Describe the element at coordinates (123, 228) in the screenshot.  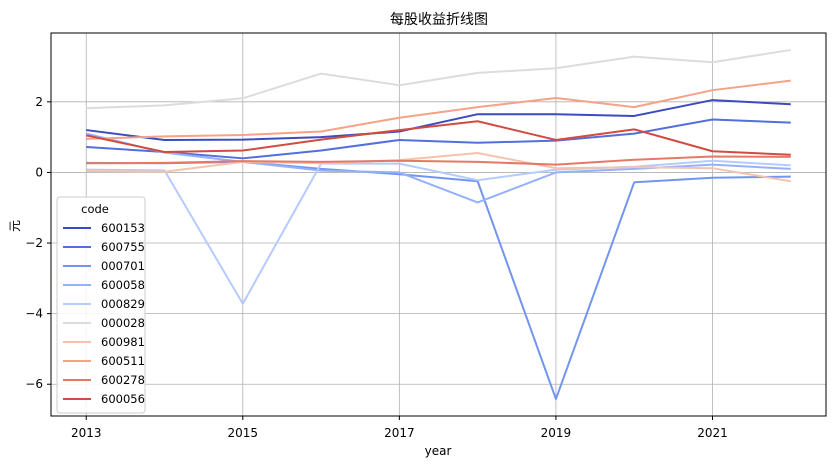
I see `legend-label-600153: 600153` at that location.